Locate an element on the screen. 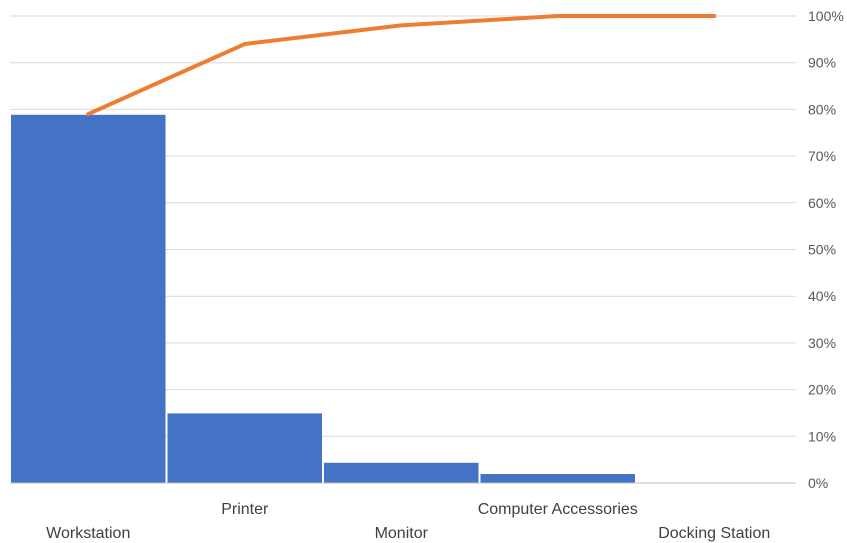 The image size is (847, 543). right-axis: 0% 10% 20% 30% 40% 50% 60% 70% 80% 90% 100% is located at coordinates (826, 249).